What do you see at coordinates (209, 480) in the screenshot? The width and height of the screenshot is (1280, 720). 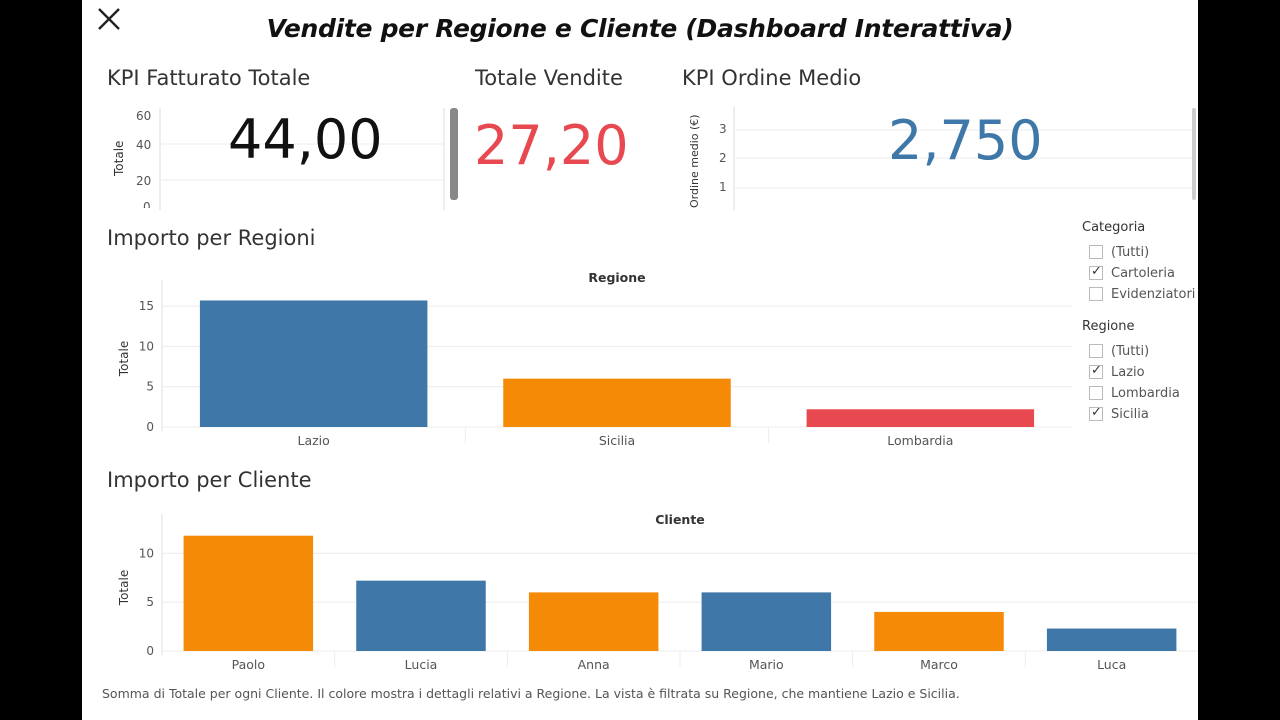 I see `cliente-chart-title: Importo per Cliente` at bounding box center [209, 480].